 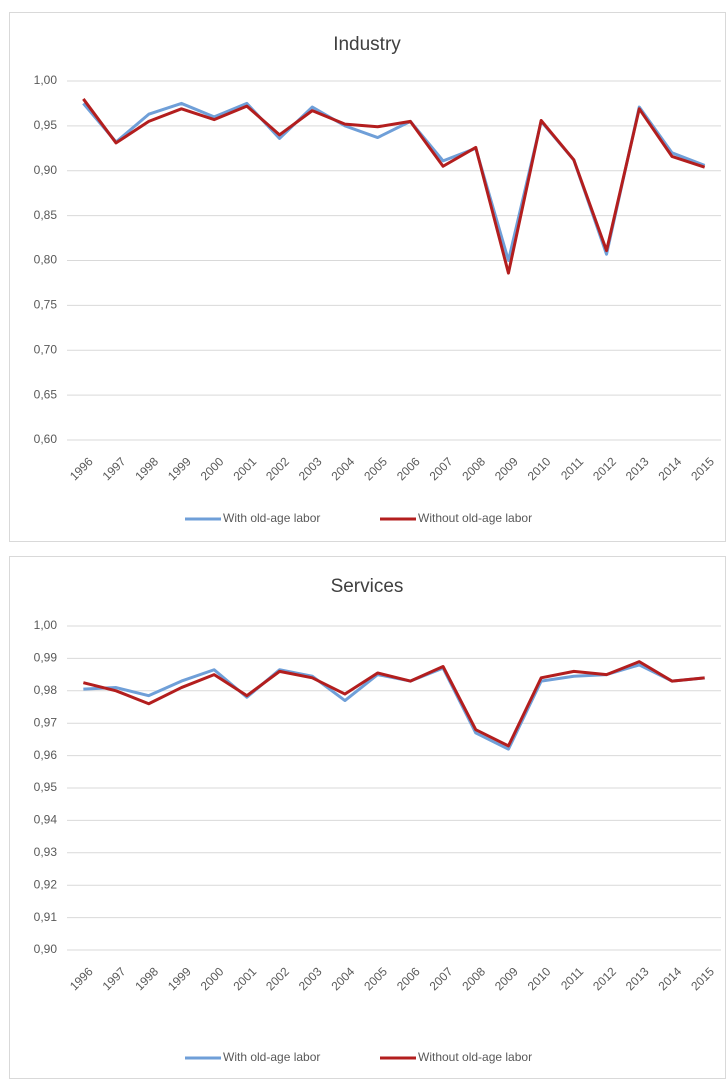 I want to click on y-tick-label: 0,80, so click(x=46, y=260).